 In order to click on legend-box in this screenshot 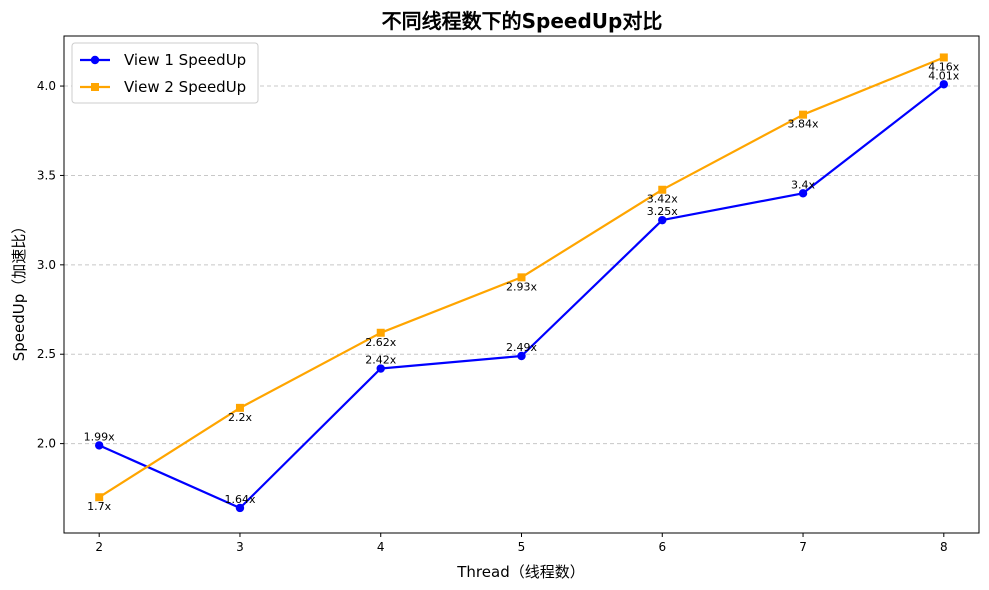, I will do `click(165, 73)`.